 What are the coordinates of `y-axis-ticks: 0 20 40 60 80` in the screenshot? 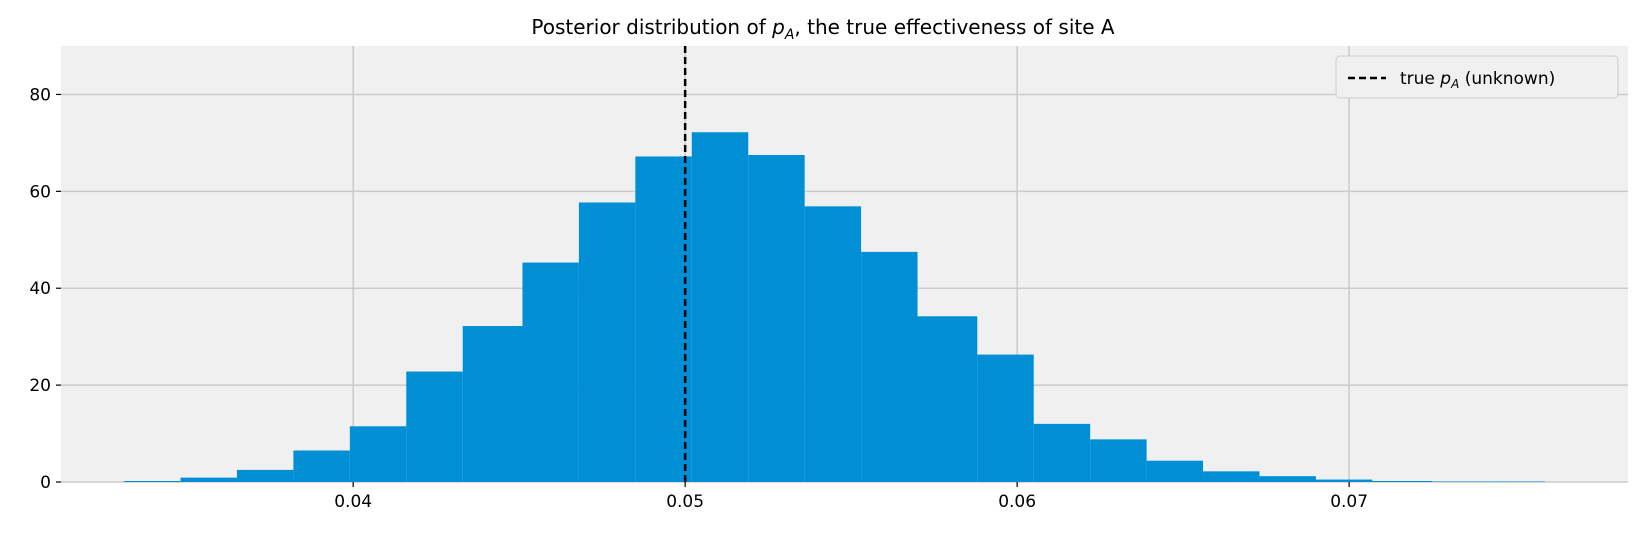 It's located at (45, 289).